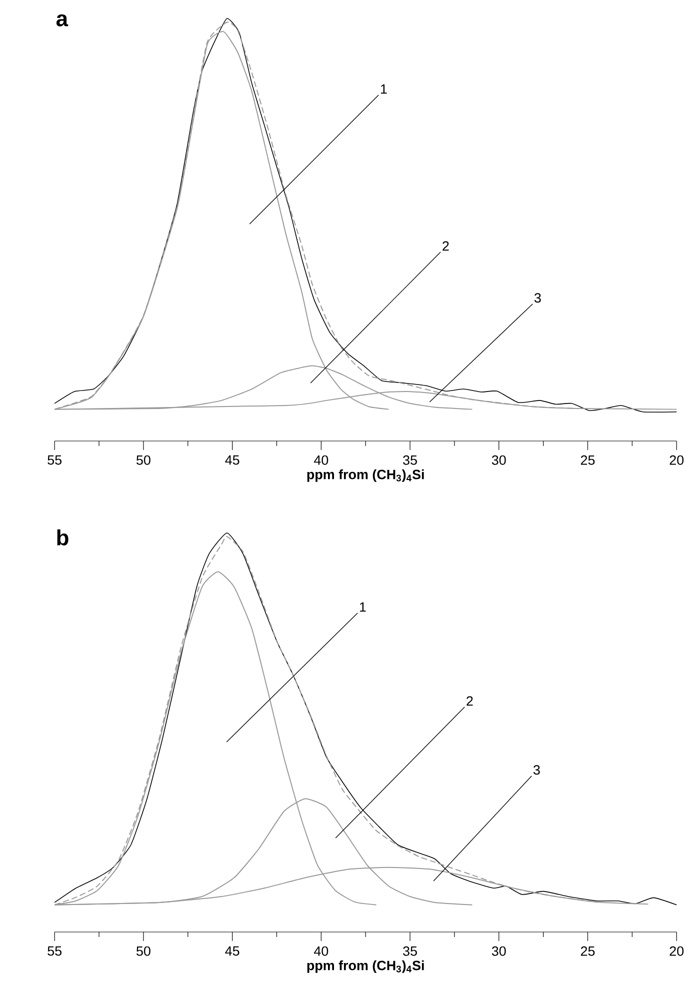 Image resolution: width=689 pixels, height=992 pixels. What do you see at coordinates (62, 20) in the screenshot?
I see `chart-title: a` at bounding box center [62, 20].